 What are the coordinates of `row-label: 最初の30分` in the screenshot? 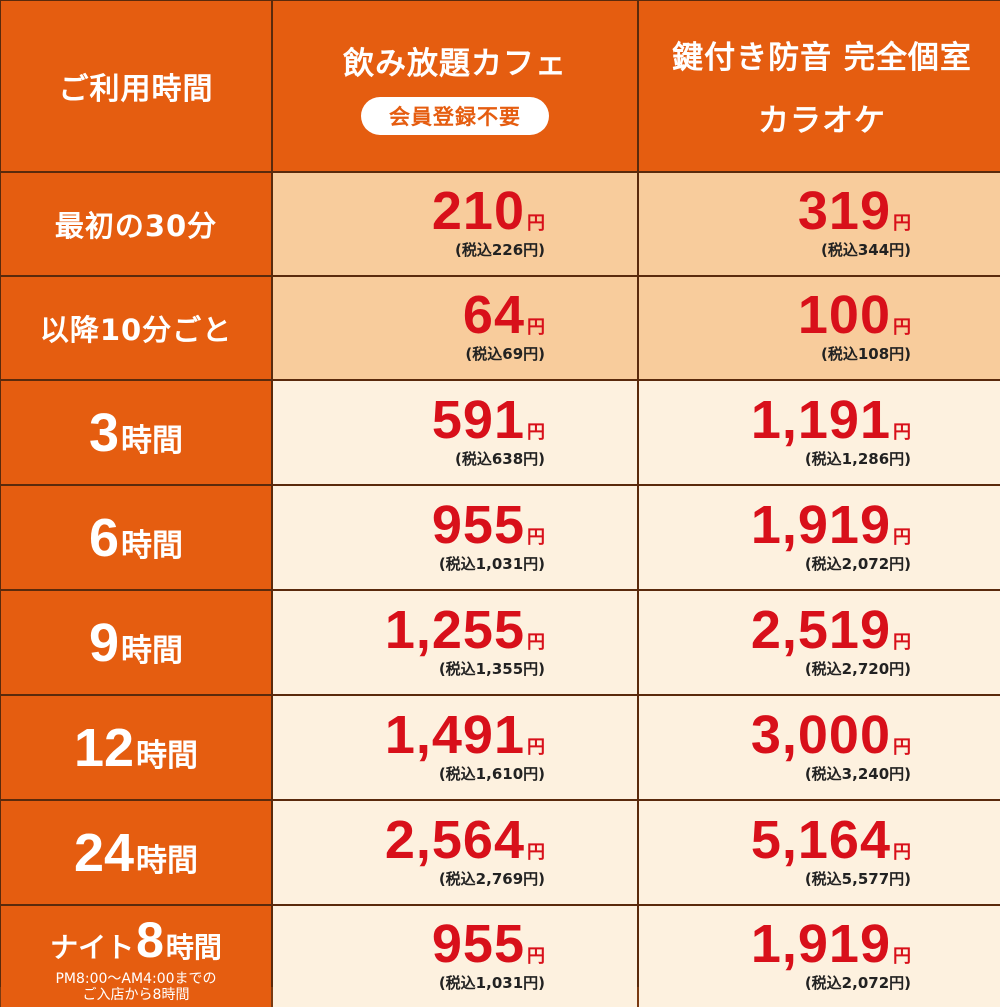 It's located at (136, 224).